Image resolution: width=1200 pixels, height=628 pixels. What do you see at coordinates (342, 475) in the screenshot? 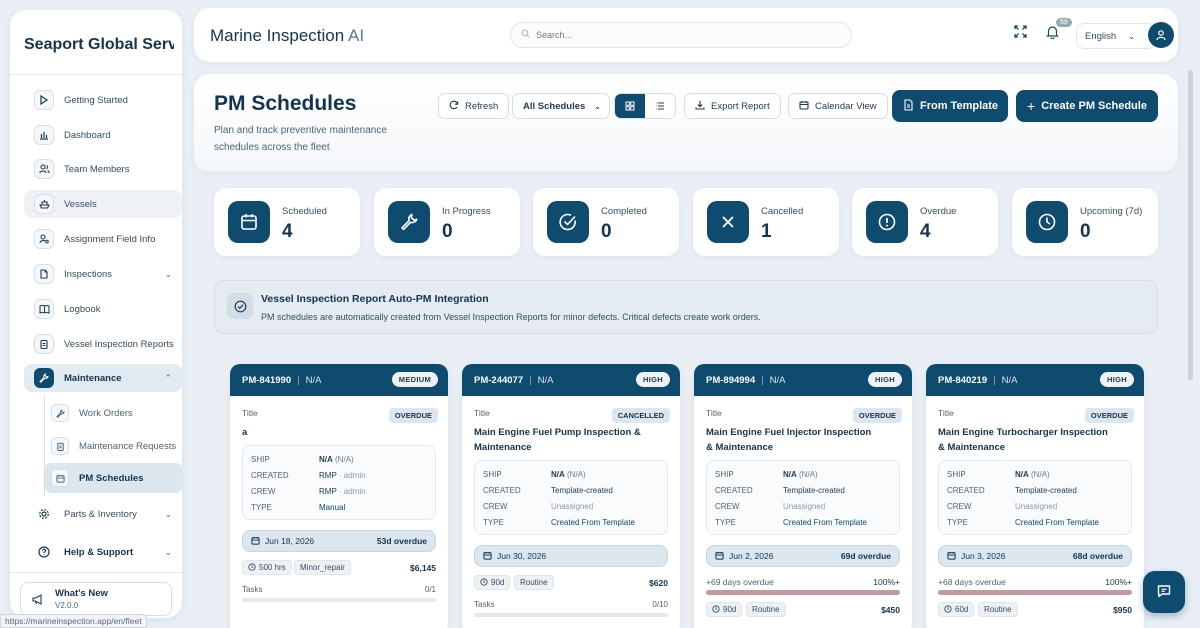
I see `created-value: RMP · admin` at bounding box center [342, 475].